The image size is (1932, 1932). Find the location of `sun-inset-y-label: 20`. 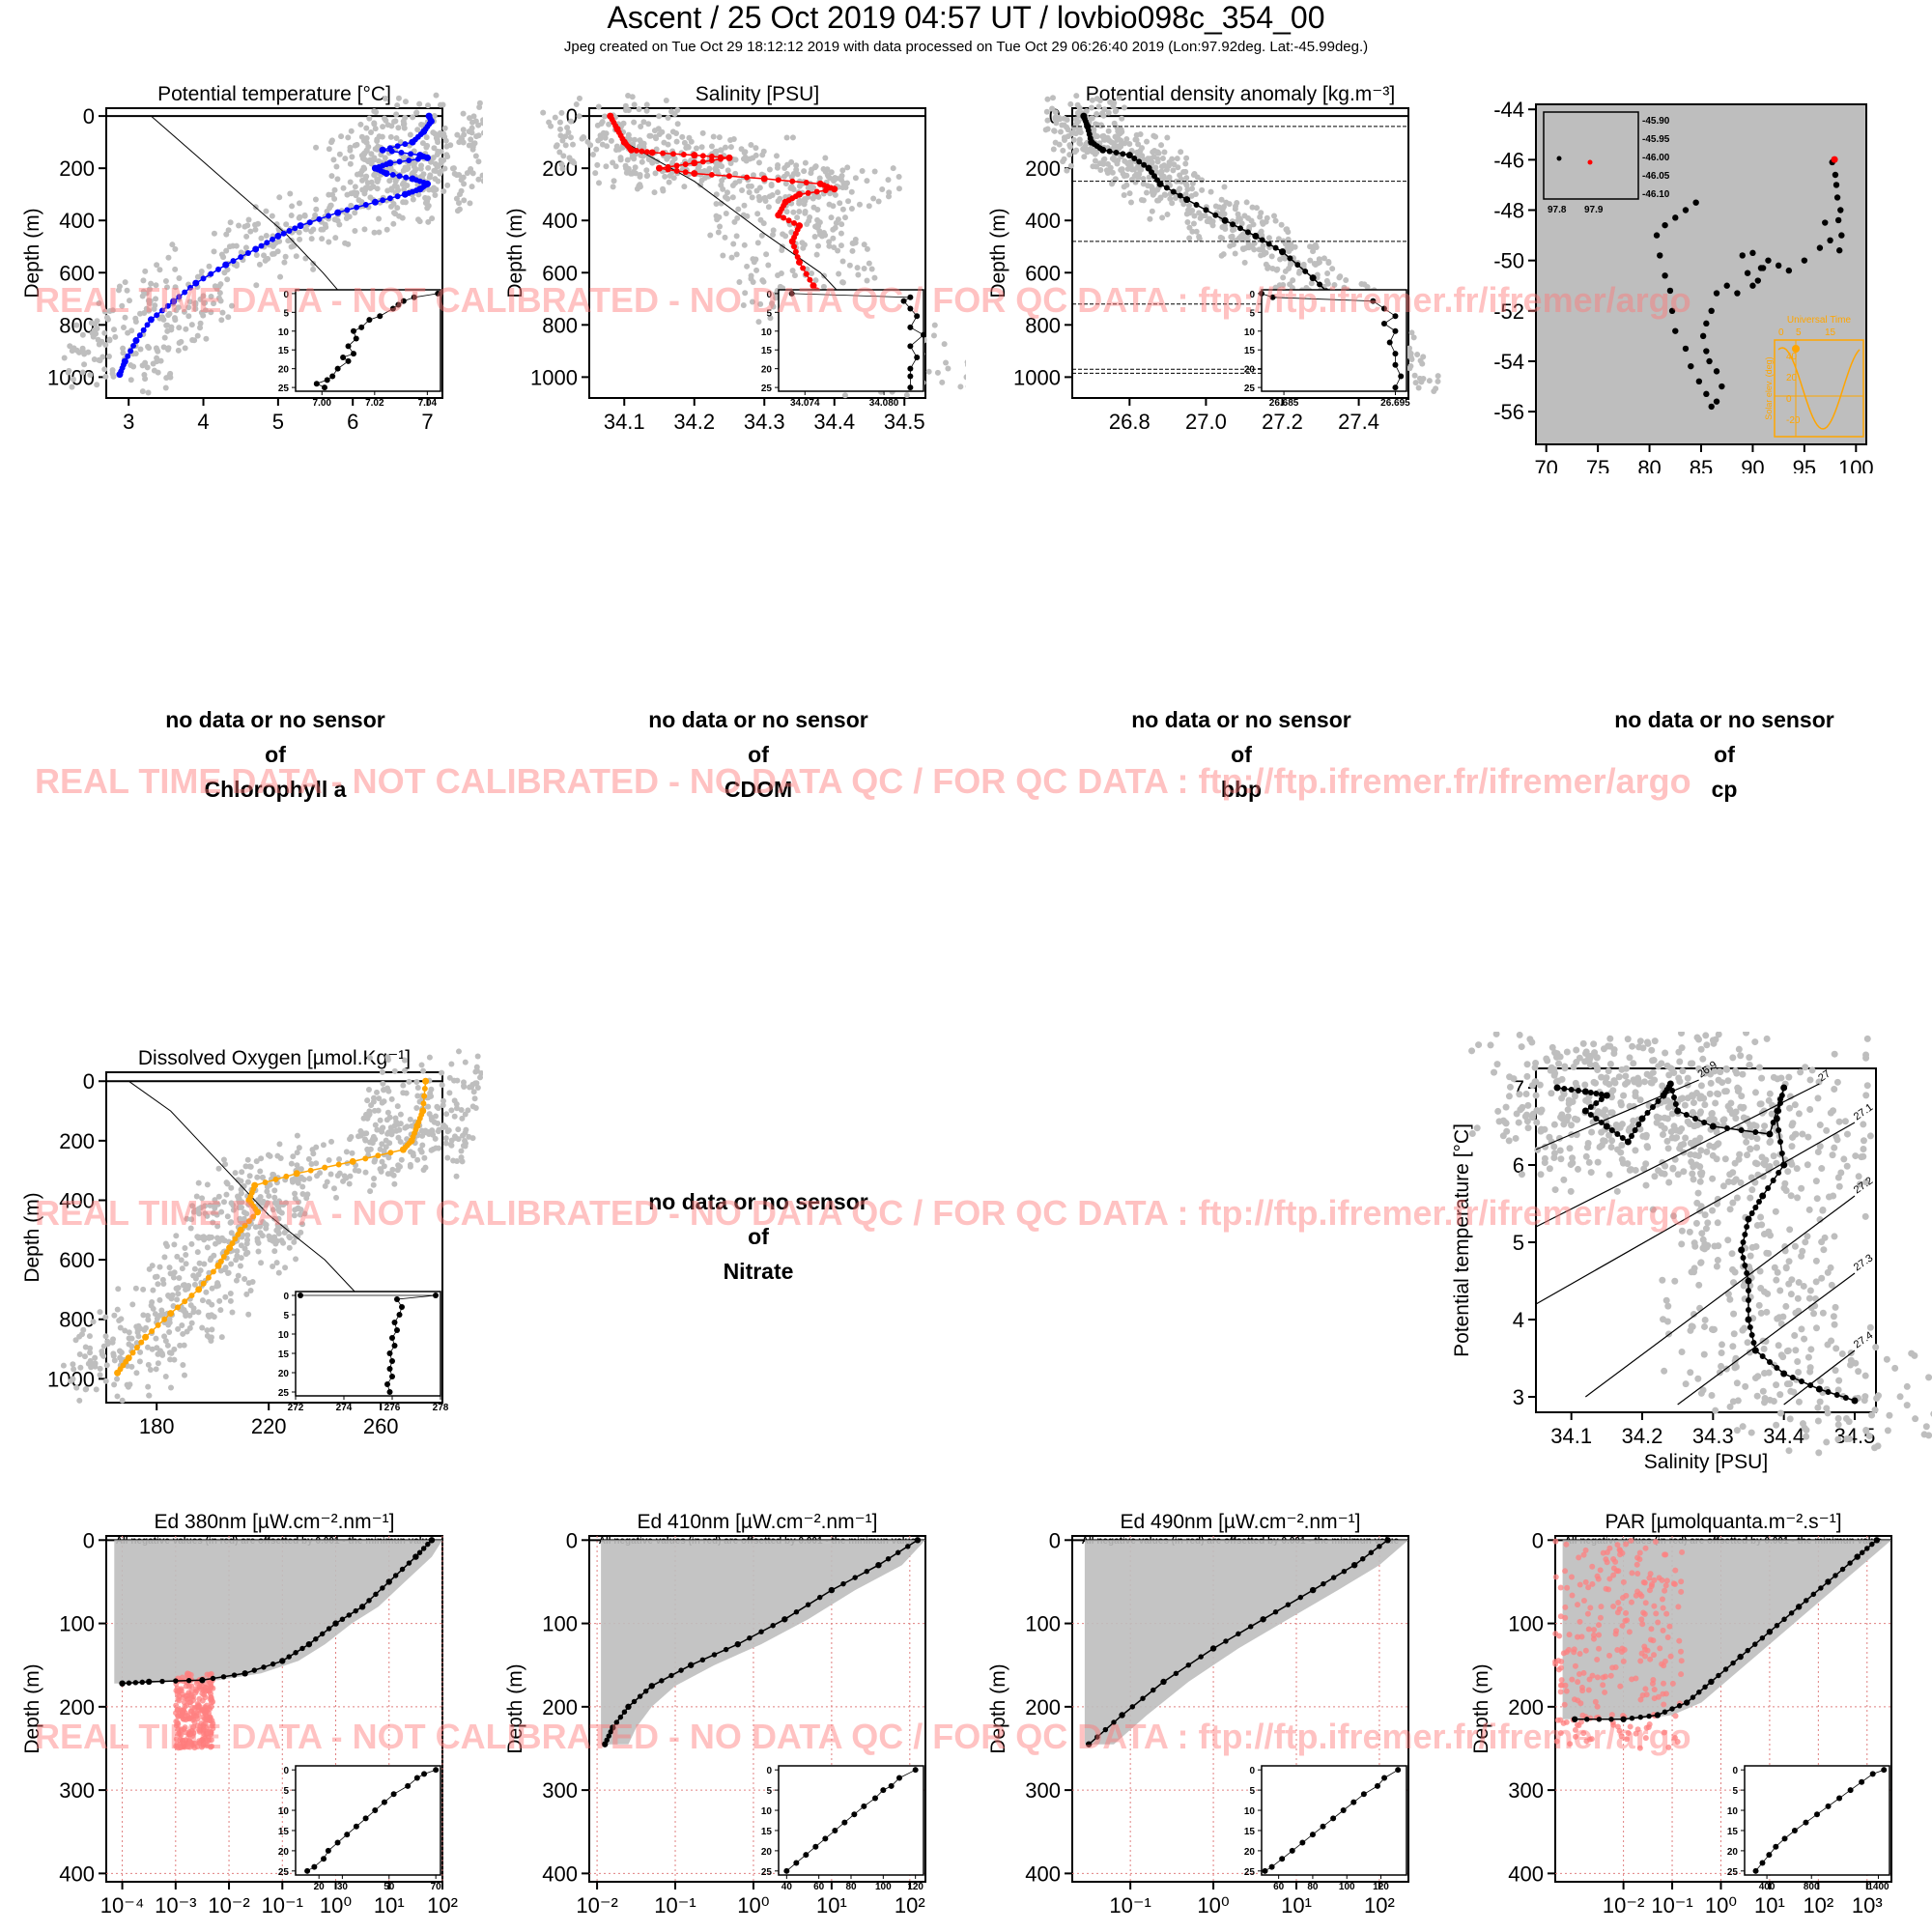

sun-inset-y-label: 20 is located at coordinates (1792, 378).